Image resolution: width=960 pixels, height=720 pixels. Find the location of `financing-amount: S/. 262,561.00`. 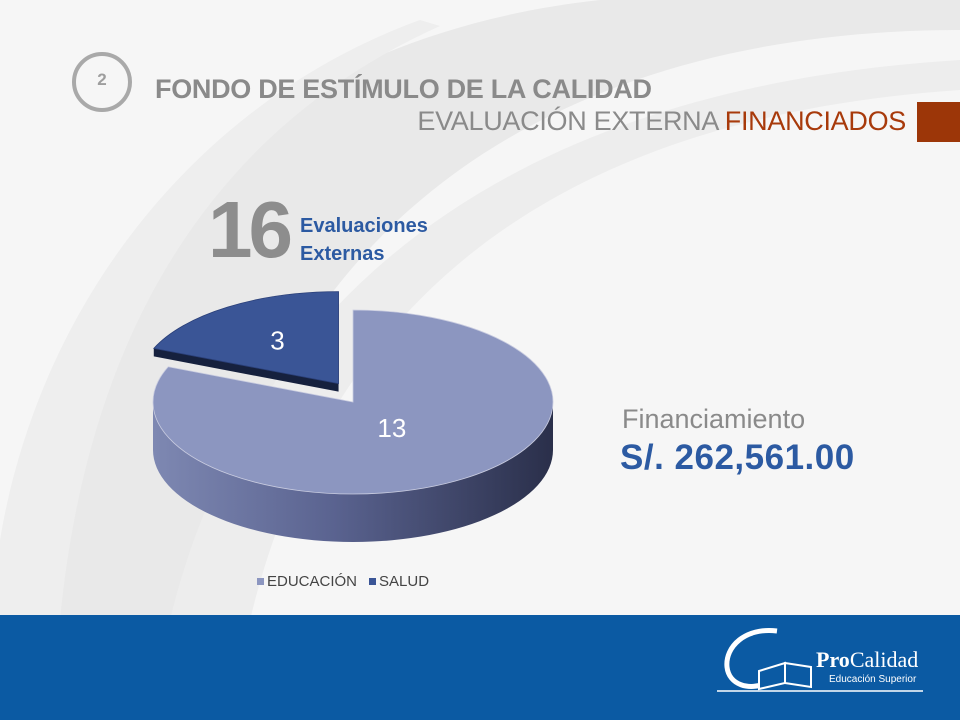

financing-amount: S/. 262,561.00 is located at coordinates (737, 457).